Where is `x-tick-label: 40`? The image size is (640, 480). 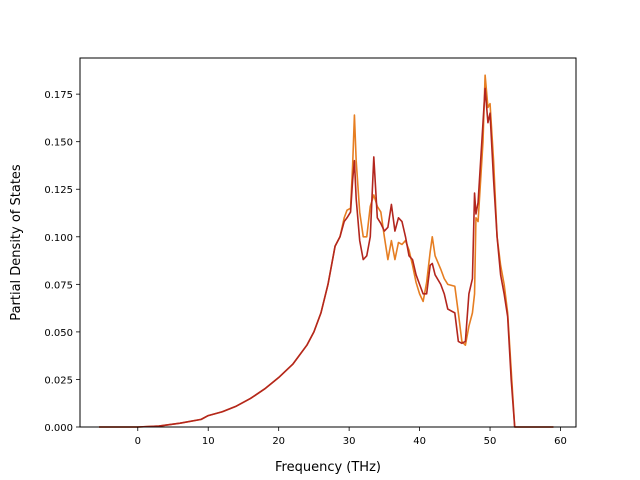 x-tick-label: 40 is located at coordinates (419, 441).